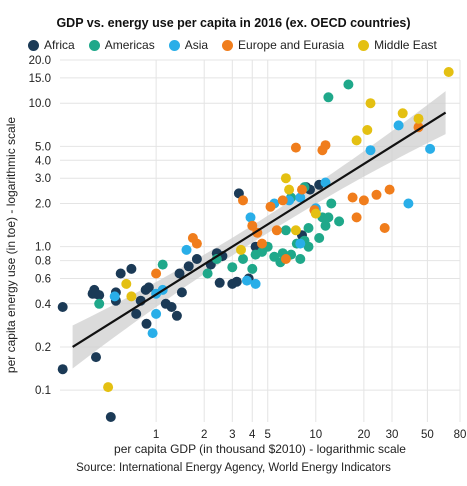 Image resolution: width=467 pixels, height=486 pixels. I want to click on y-tick-label: 0.6, so click(43, 280).